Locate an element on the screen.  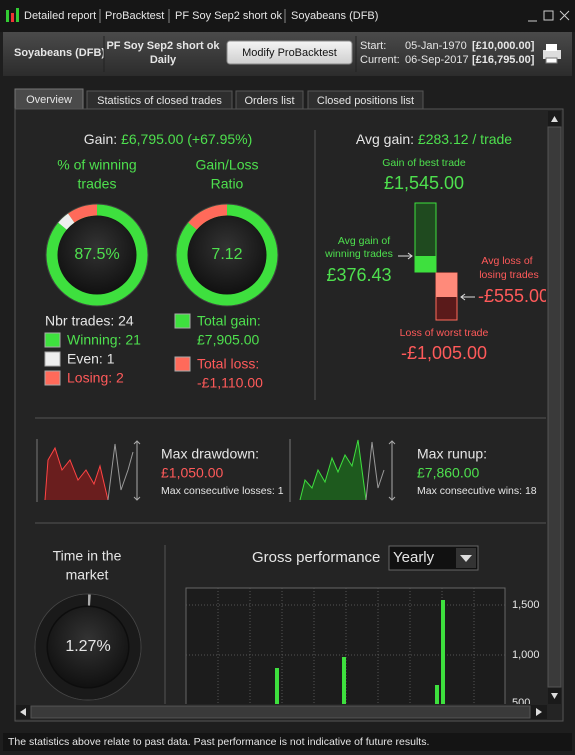
avg-gain: Avg gain: £283.12 / trade is located at coordinates (434, 139).